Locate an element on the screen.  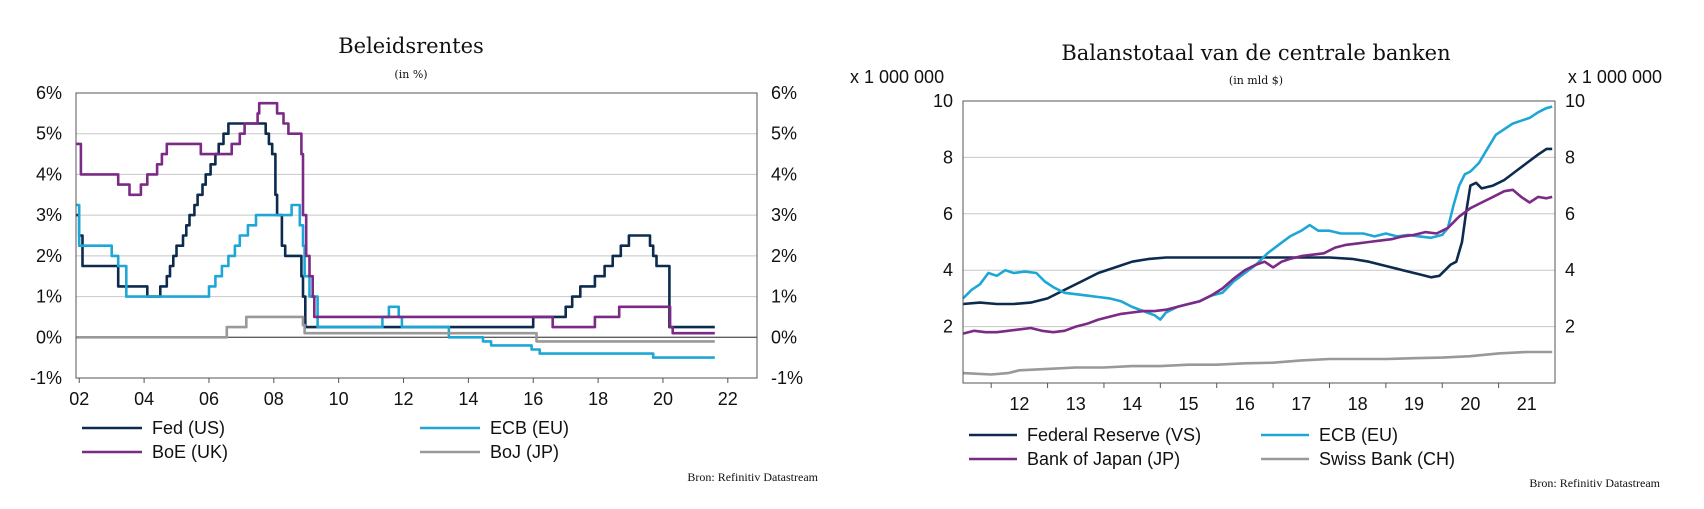
series-line-bank-of-japan-jp is located at coordinates (1257, 261).